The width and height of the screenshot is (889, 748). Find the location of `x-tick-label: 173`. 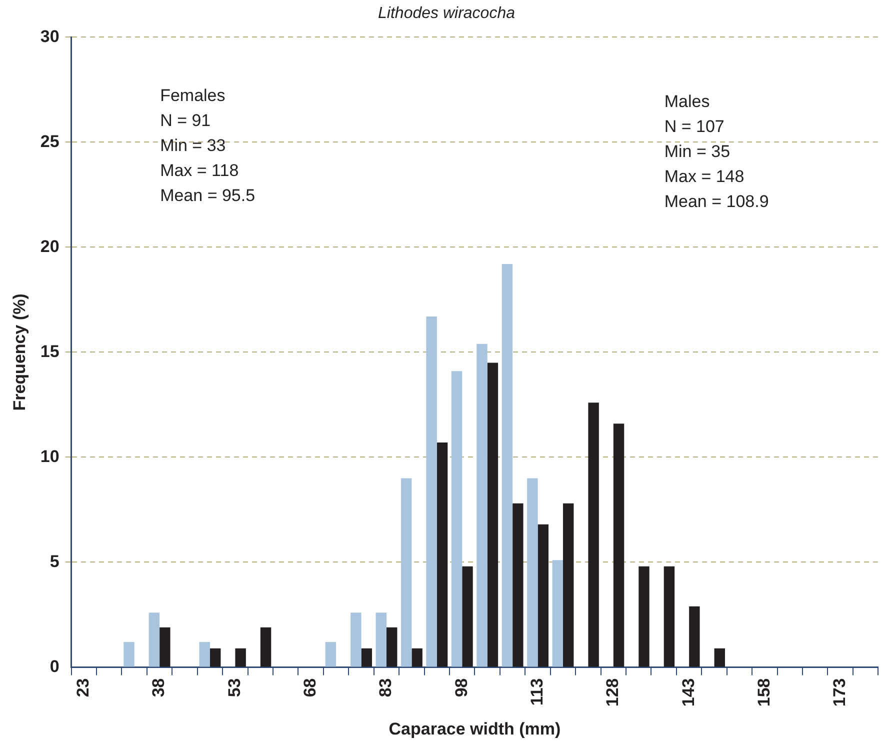

x-tick-label: 173 is located at coordinates (840, 692).